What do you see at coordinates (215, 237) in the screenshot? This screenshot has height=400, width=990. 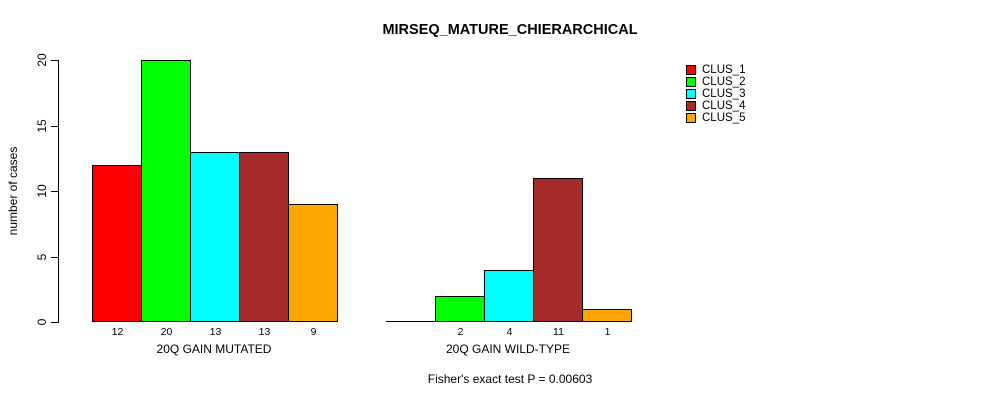 I see `bar-clus_3-group1` at bounding box center [215, 237].